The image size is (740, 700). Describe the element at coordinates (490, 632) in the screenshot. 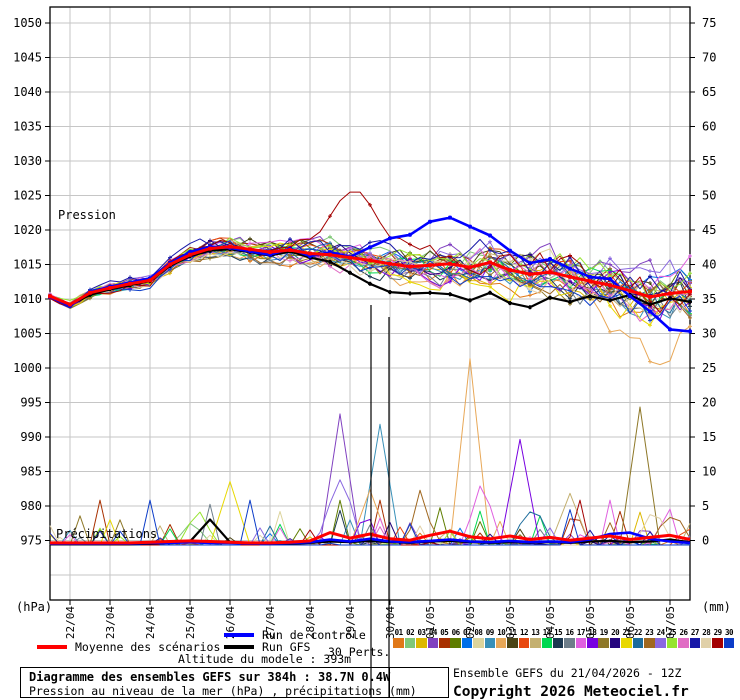

I see `perturbation-number: 09` at that location.